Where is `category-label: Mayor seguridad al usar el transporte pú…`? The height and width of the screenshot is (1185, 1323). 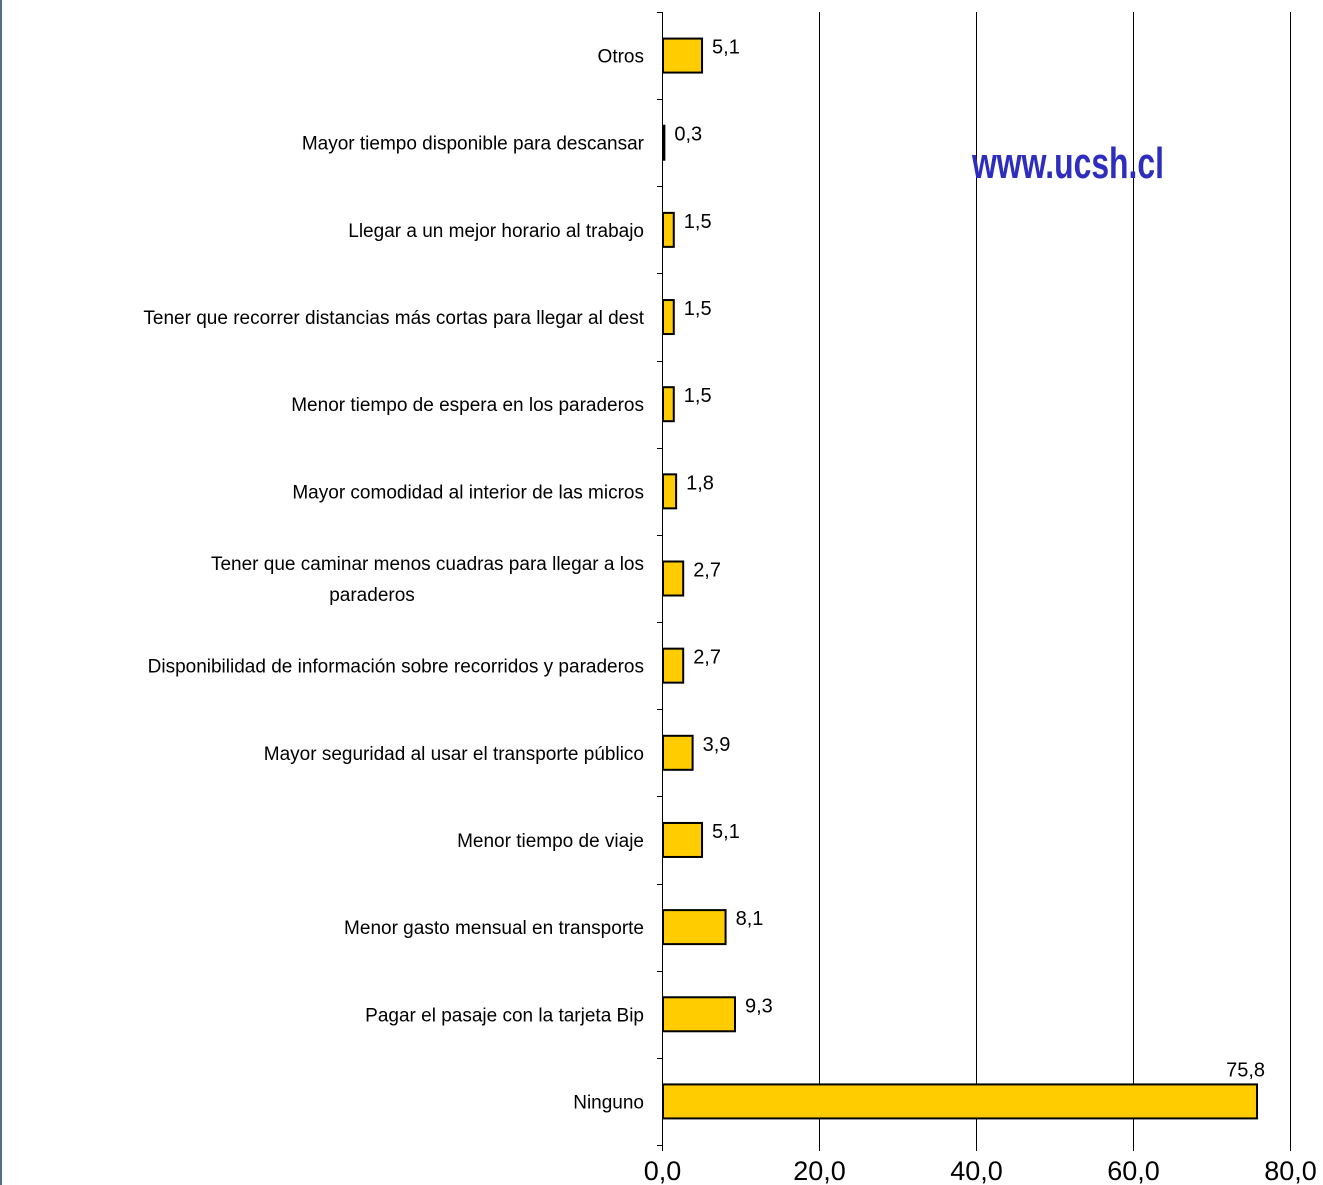
category-label: Mayor seguridad al usar el transporte pú… is located at coordinates (454, 754).